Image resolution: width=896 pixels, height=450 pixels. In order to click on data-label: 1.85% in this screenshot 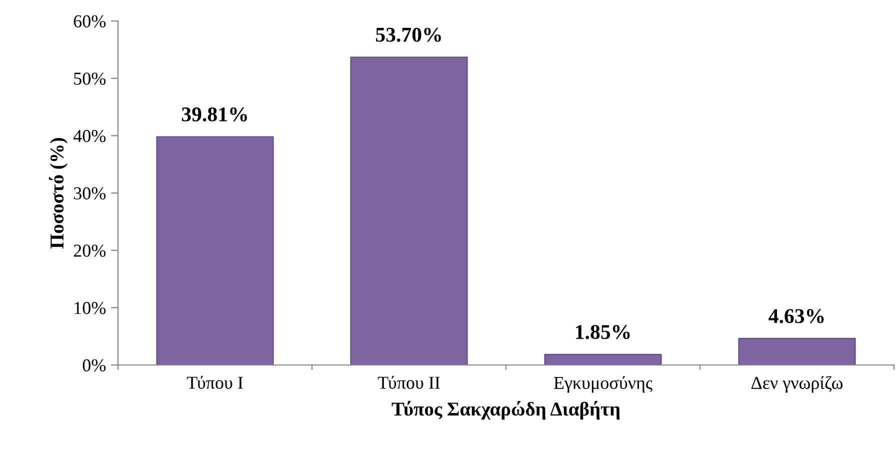, I will do `click(603, 332)`.